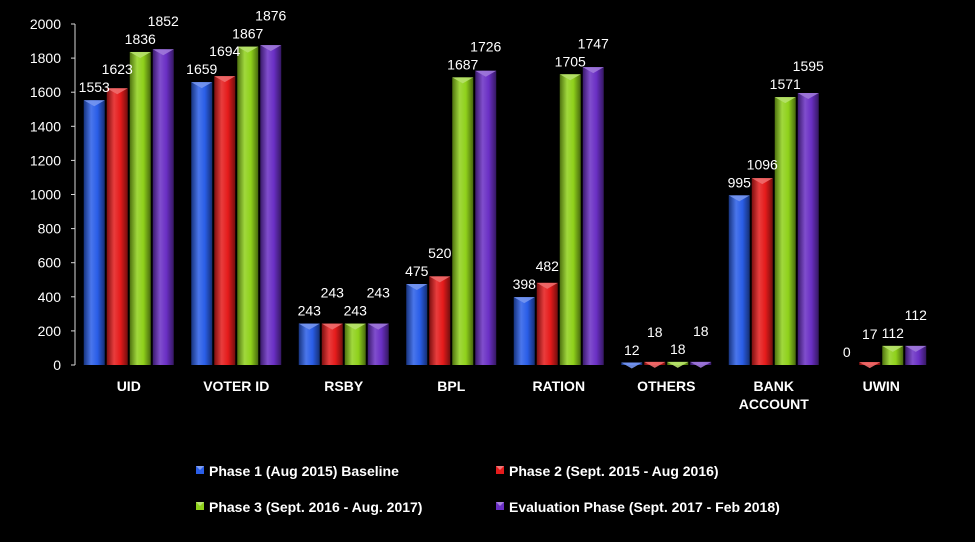 The height and width of the screenshot is (542, 975). What do you see at coordinates (593, 43) in the screenshot?
I see `data-label-4-3: 1747` at bounding box center [593, 43].